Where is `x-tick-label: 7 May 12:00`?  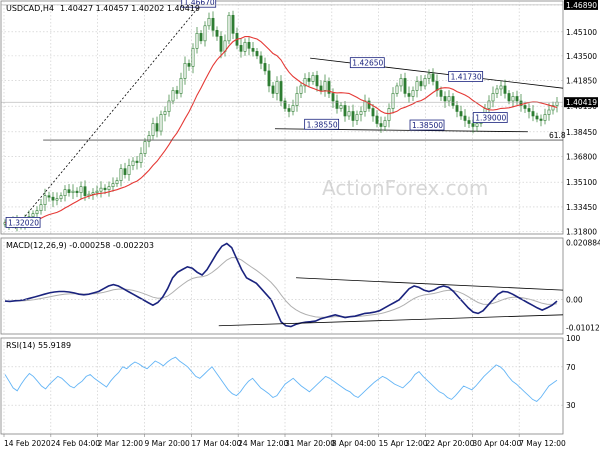 x-tick-label: 7 May 12:00 is located at coordinates (542, 443).